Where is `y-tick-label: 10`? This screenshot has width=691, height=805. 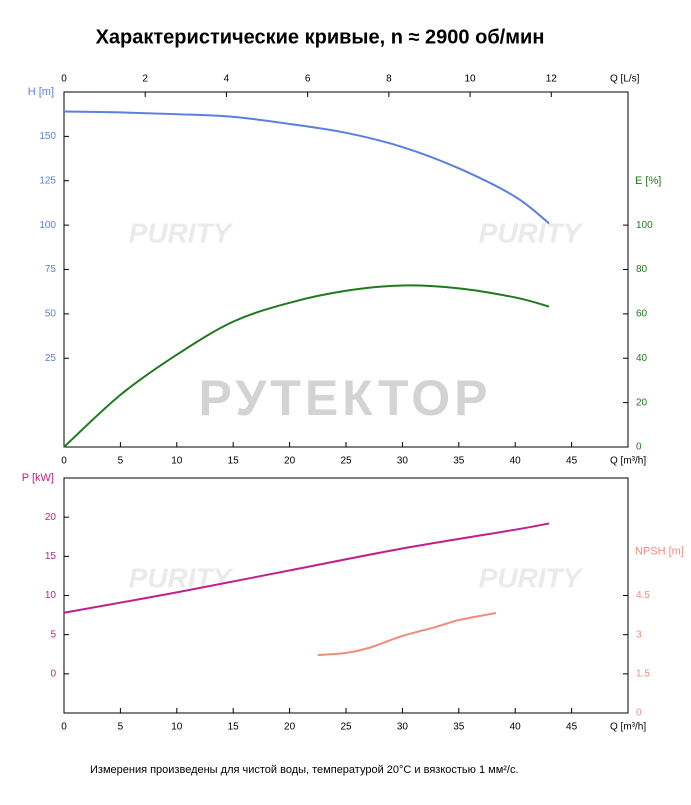 y-tick-label: 10 is located at coordinates (51, 595).